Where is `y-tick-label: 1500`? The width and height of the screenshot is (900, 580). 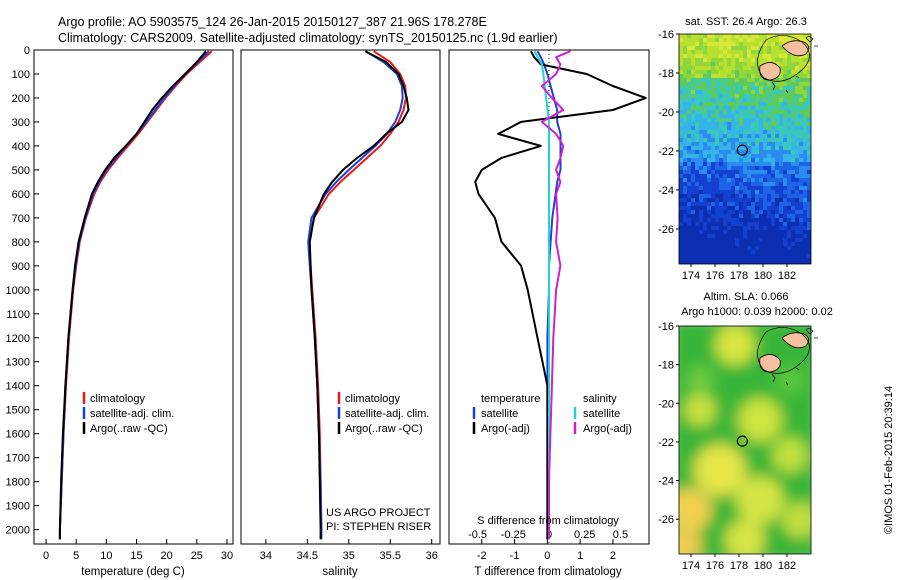 y-tick-label: 1500 is located at coordinates (18, 411).